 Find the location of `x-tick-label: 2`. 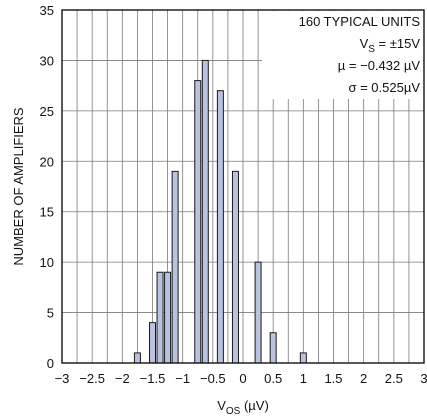

x-tick-label: 2 is located at coordinates (363, 378).